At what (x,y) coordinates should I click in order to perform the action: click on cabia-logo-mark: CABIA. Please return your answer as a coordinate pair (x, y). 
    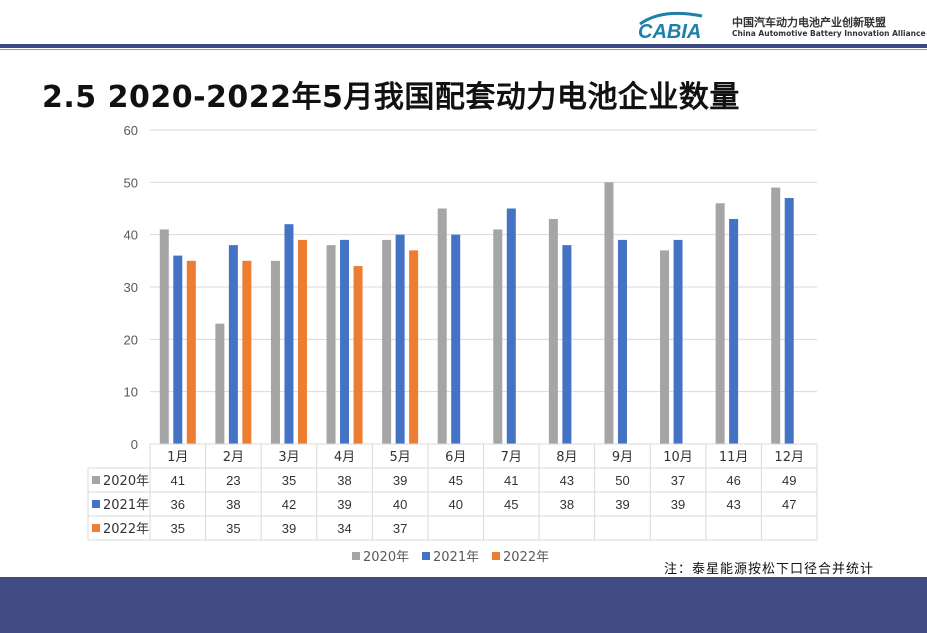
    Looking at the image, I should click on (670, 26).